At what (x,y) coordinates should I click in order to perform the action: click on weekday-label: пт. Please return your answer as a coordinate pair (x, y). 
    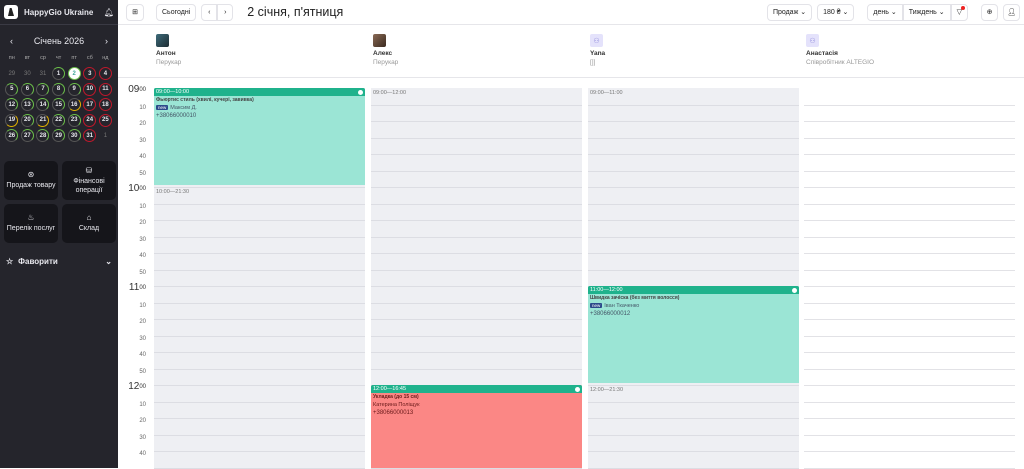
    Looking at the image, I should click on (74, 58).